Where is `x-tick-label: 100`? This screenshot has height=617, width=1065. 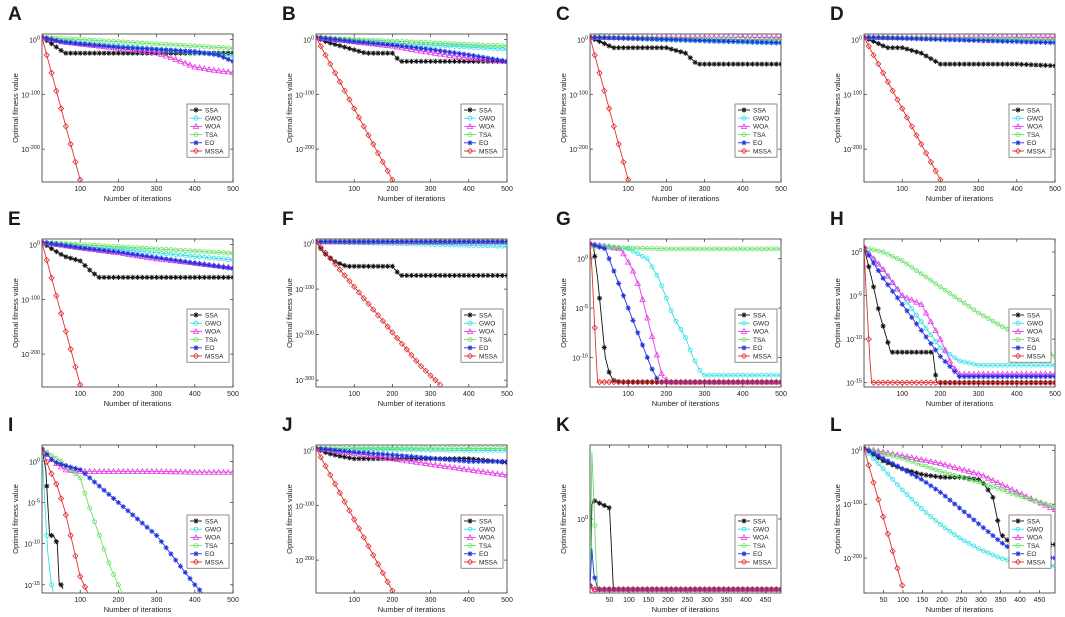 x-tick-label: 100 is located at coordinates (629, 600).